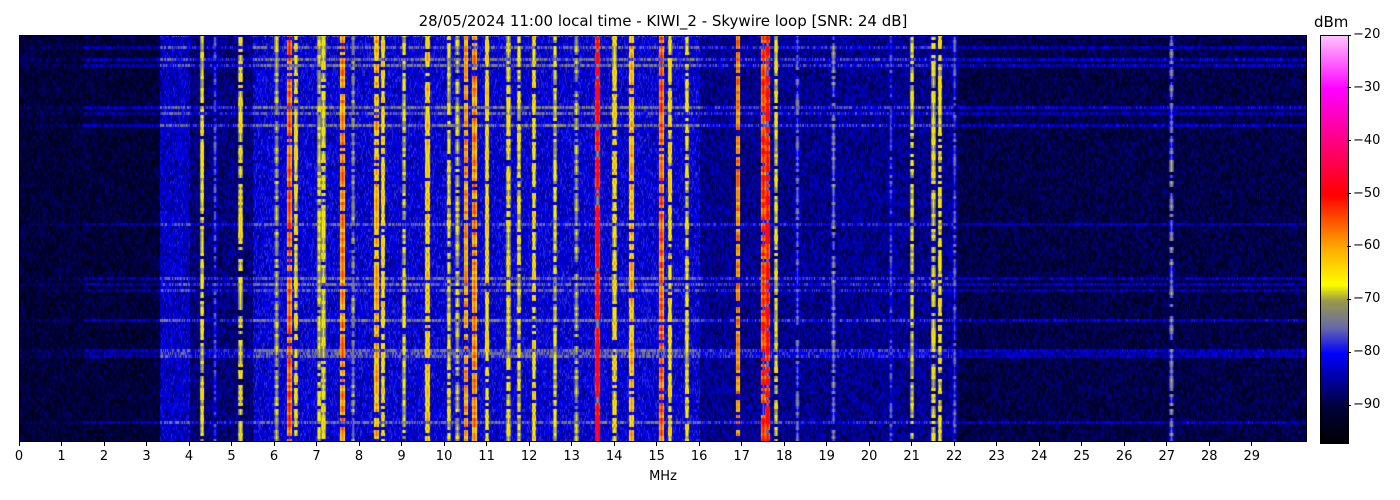 The width and height of the screenshot is (1400, 500). Describe the element at coordinates (1367, 140) in the screenshot. I see `colorbar-tick-label: −40` at that location.